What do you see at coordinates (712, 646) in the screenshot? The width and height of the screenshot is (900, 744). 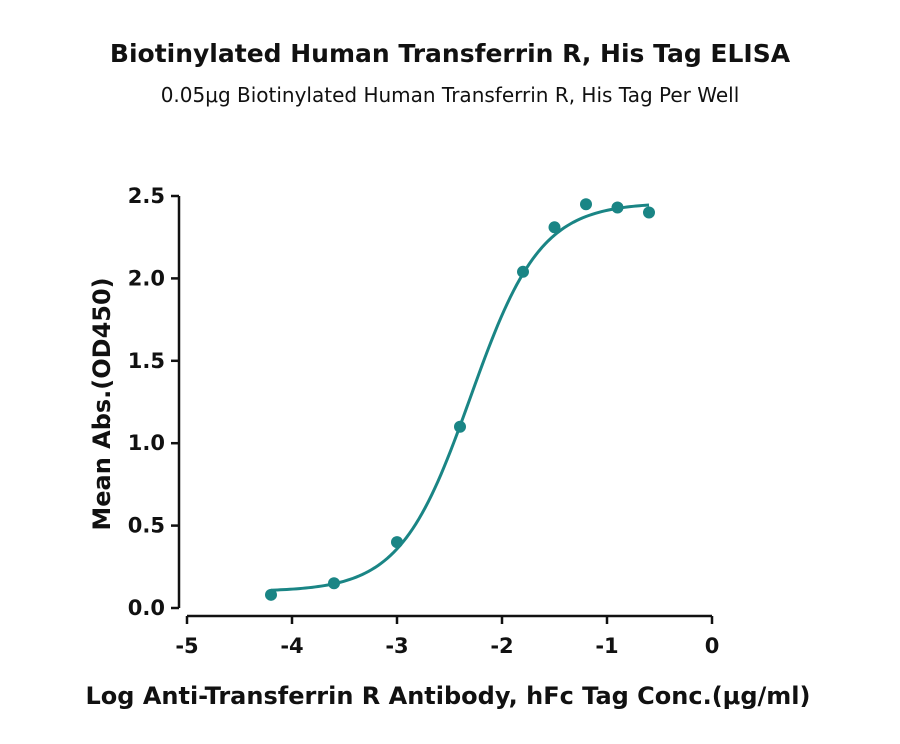 I see `x-tick-label: 0` at bounding box center [712, 646].